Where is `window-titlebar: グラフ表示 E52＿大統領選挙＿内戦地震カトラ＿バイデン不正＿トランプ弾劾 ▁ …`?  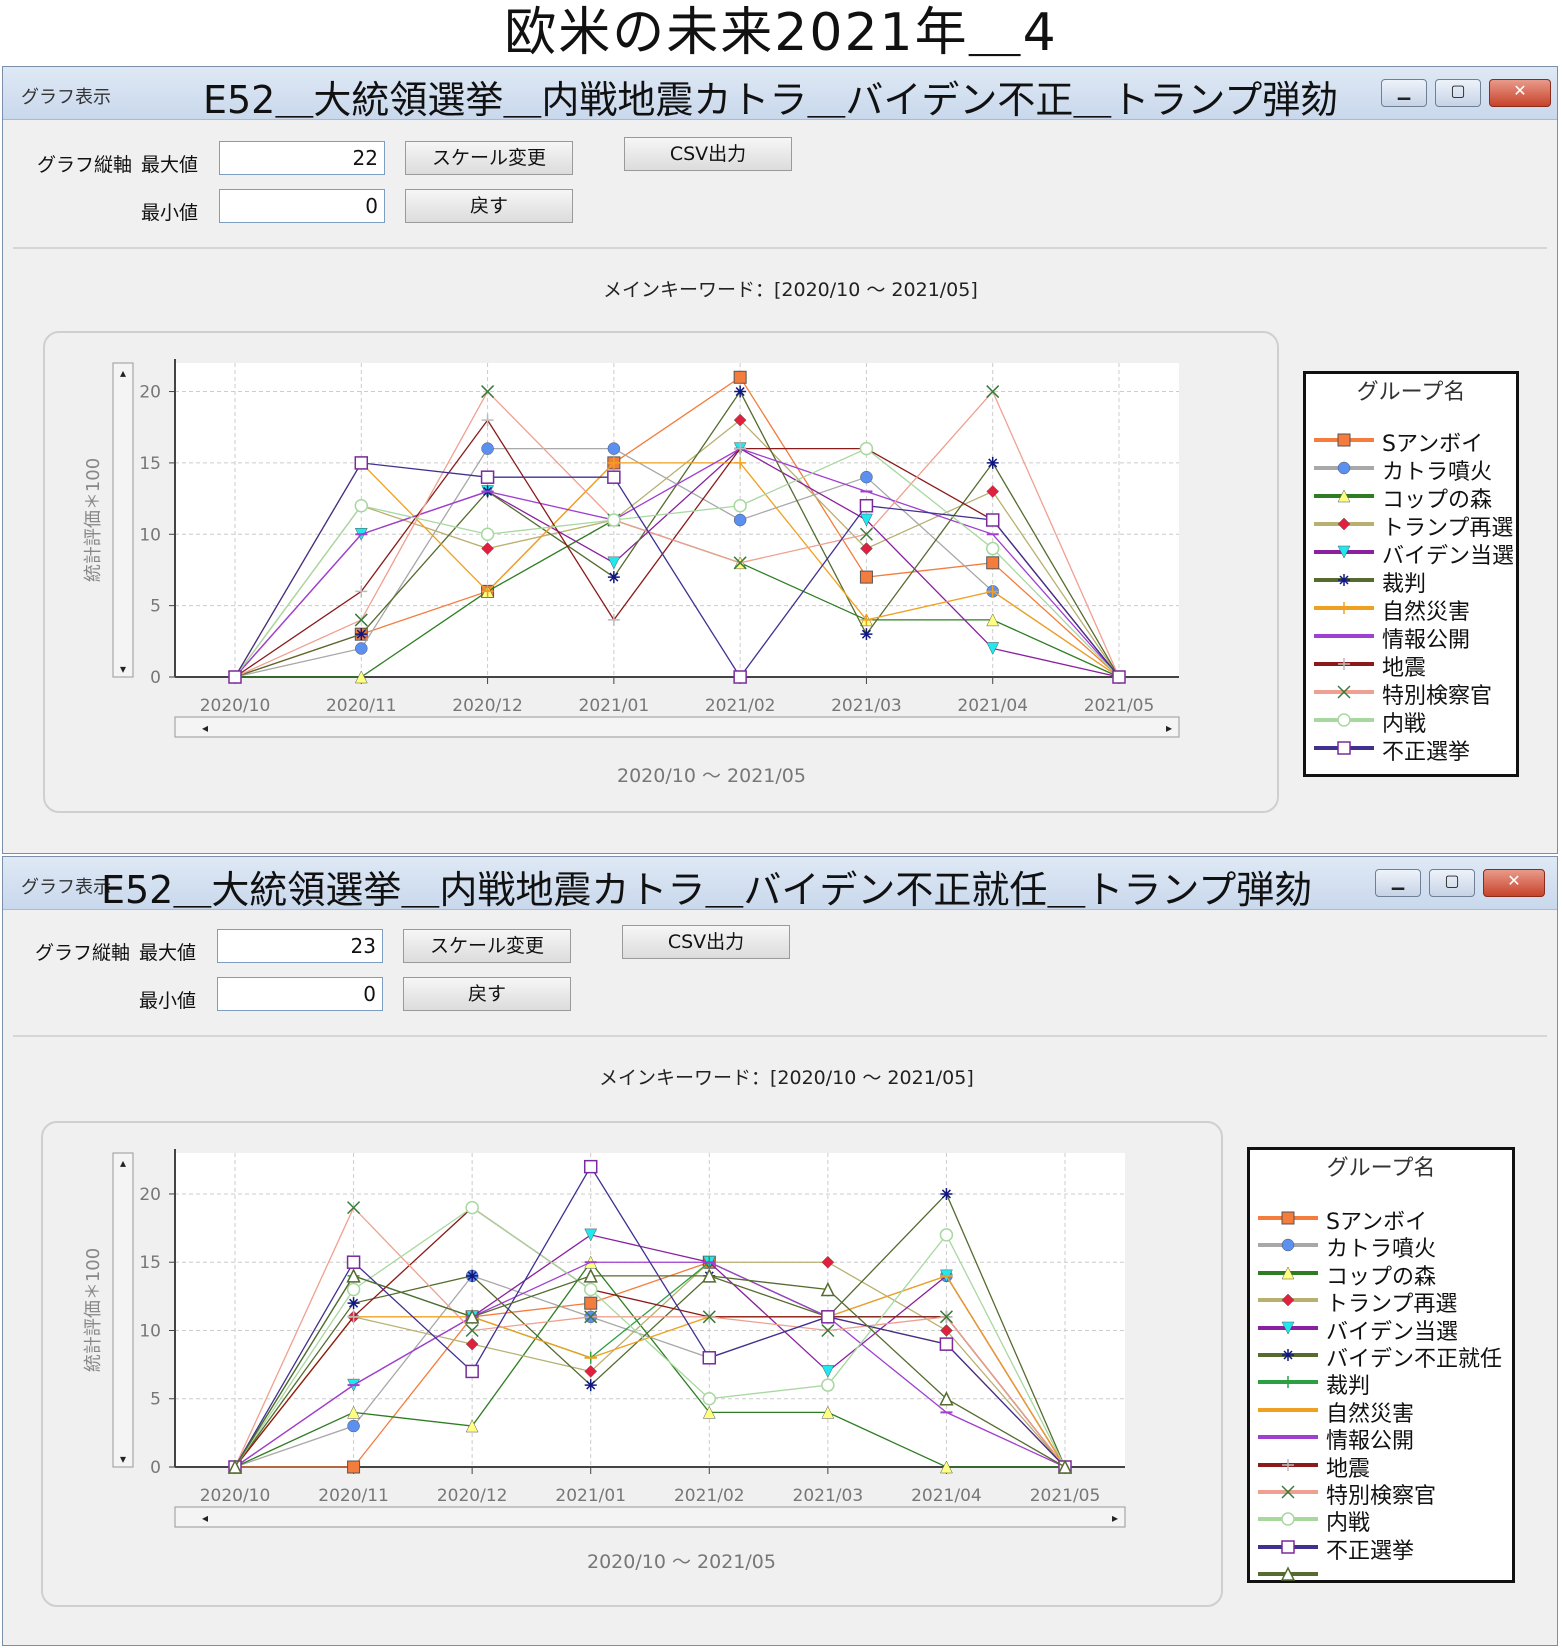 window-titlebar: グラフ表示 E52＿大統領選挙＿内戦地震カトラ＿バイデン不正＿トランプ弾劾 ▁ … is located at coordinates (780, 94).